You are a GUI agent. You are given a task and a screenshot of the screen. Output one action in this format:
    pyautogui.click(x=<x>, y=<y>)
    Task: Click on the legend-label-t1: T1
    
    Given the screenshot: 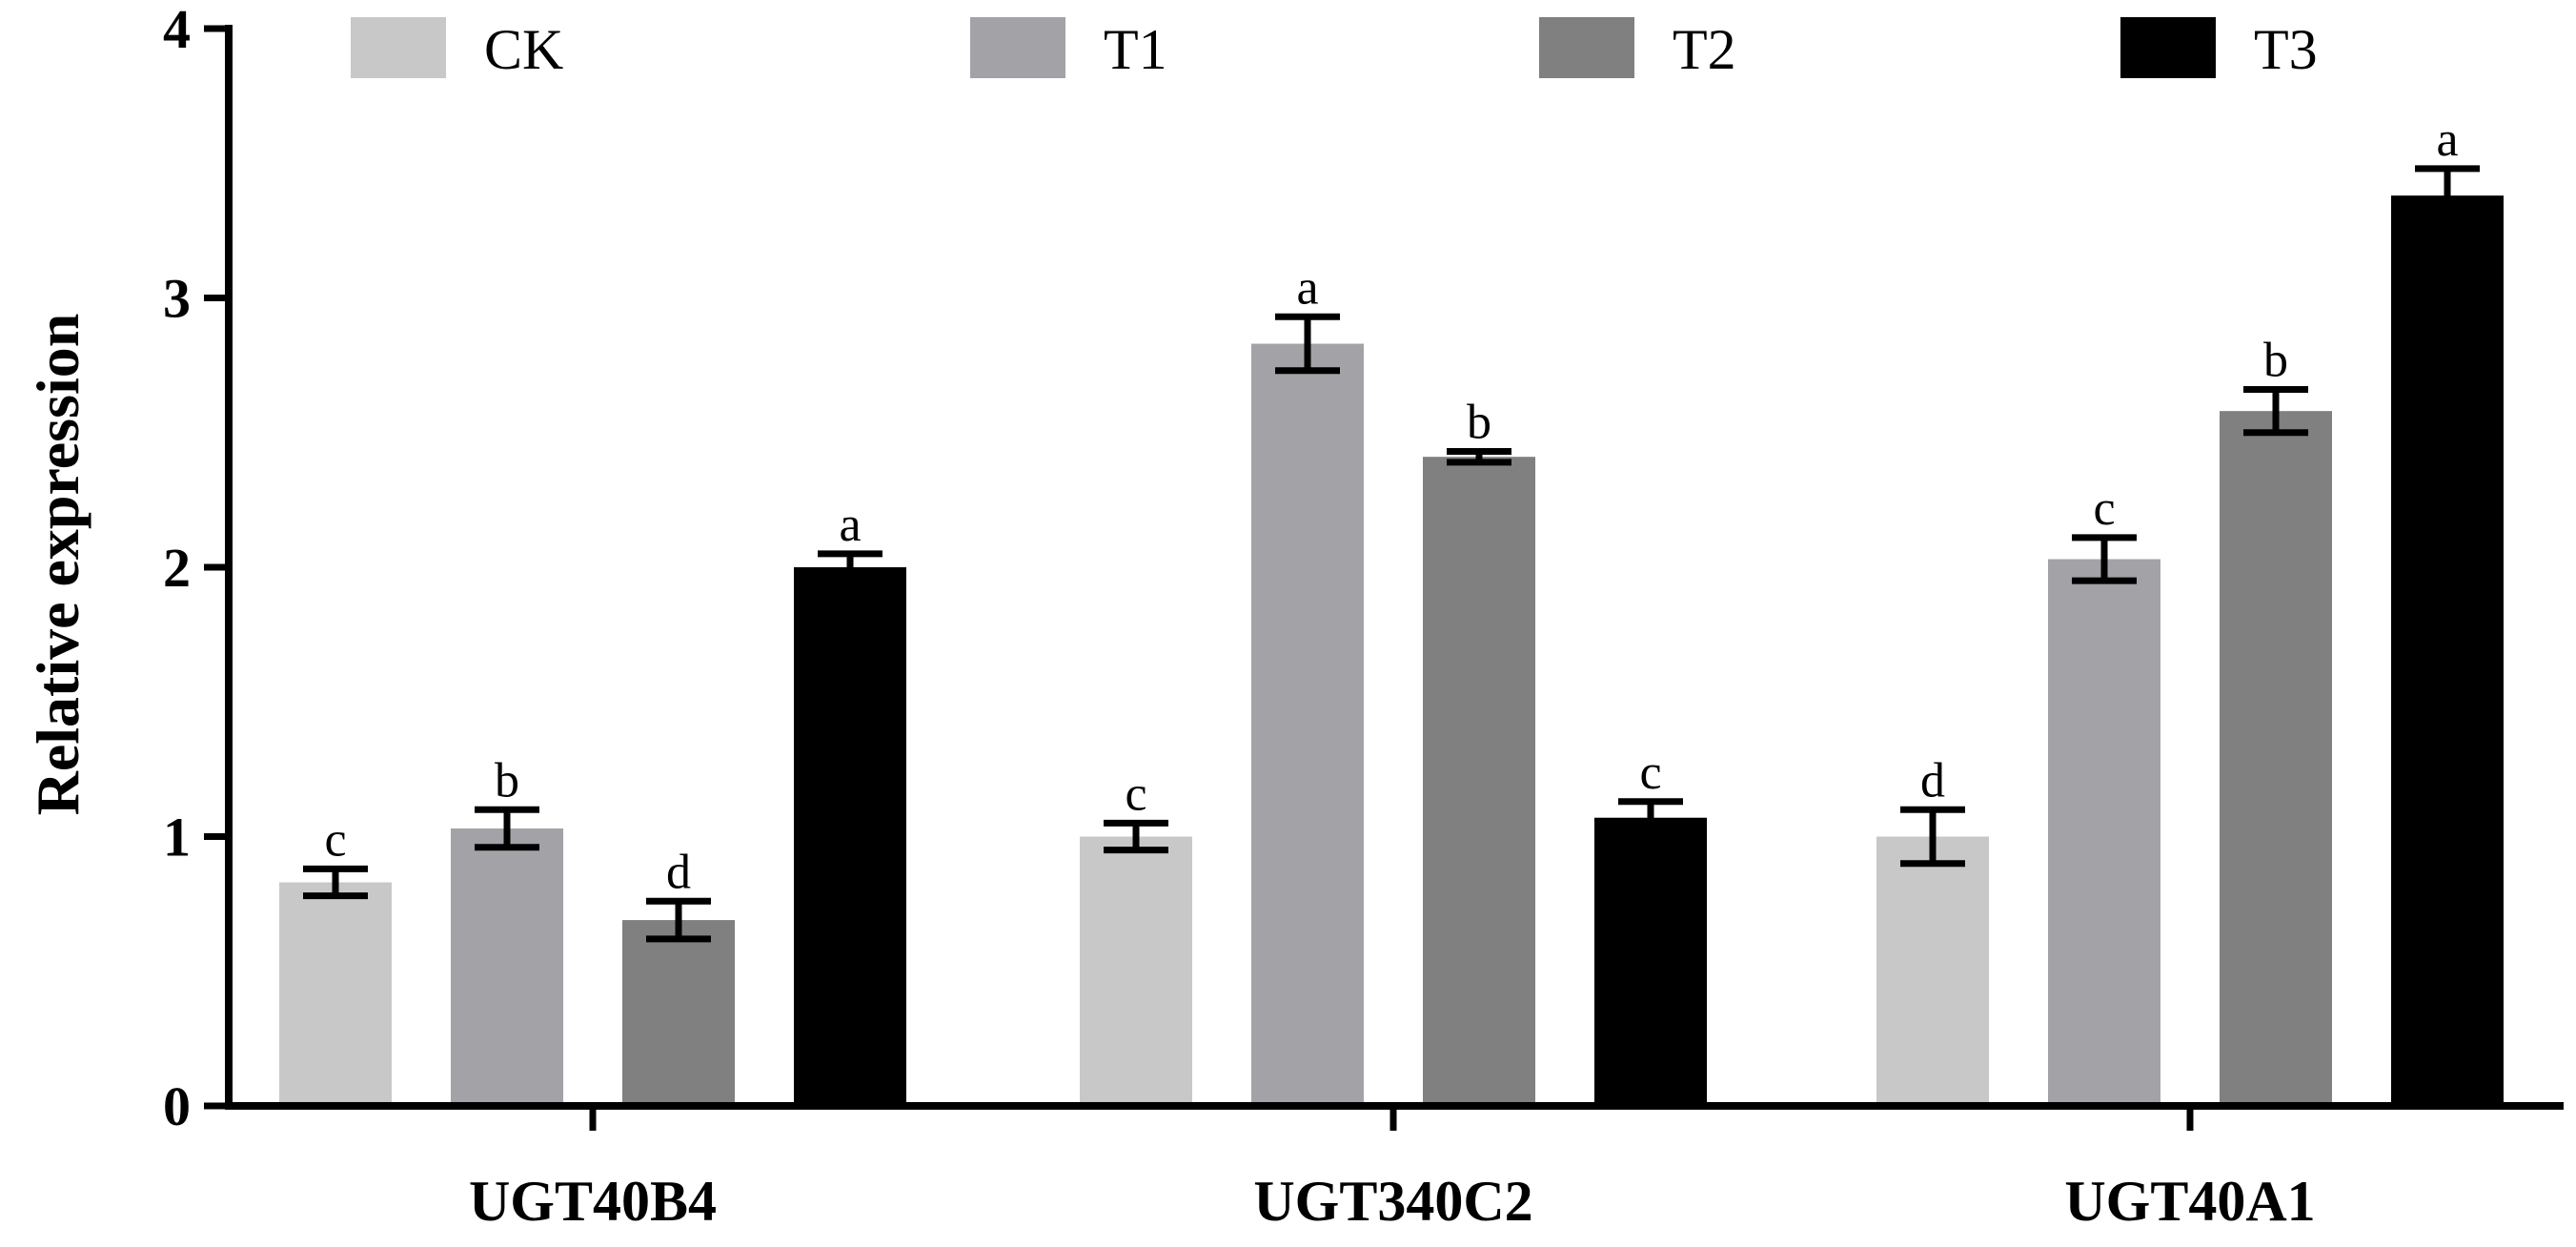 What is the action you would take?
    pyautogui.click(x=1136, y=49)
    